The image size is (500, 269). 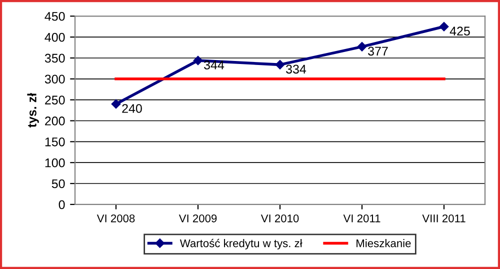 I want to click on y-tick-label: 250, so click(x=55, y=100).